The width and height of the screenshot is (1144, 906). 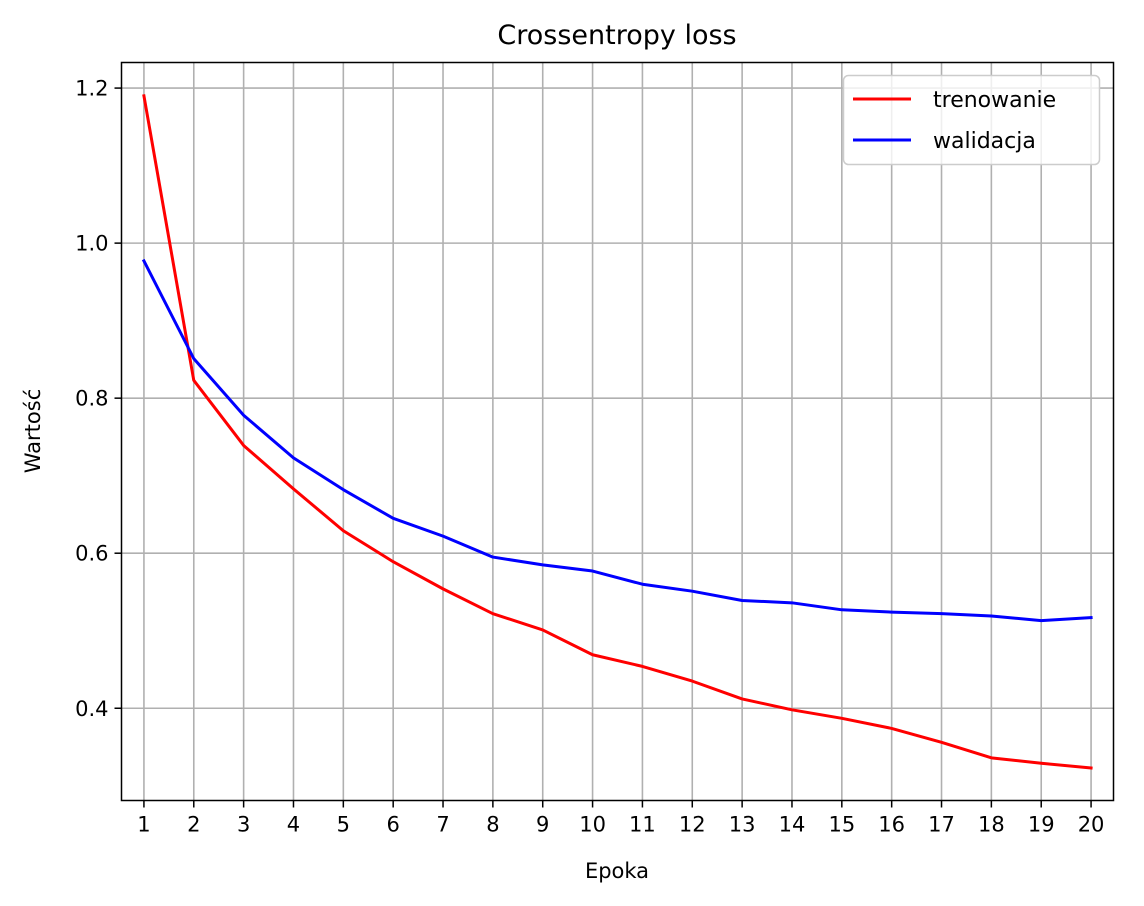 I want to click on x-tick-label: 16, so click(x=891, y=825).